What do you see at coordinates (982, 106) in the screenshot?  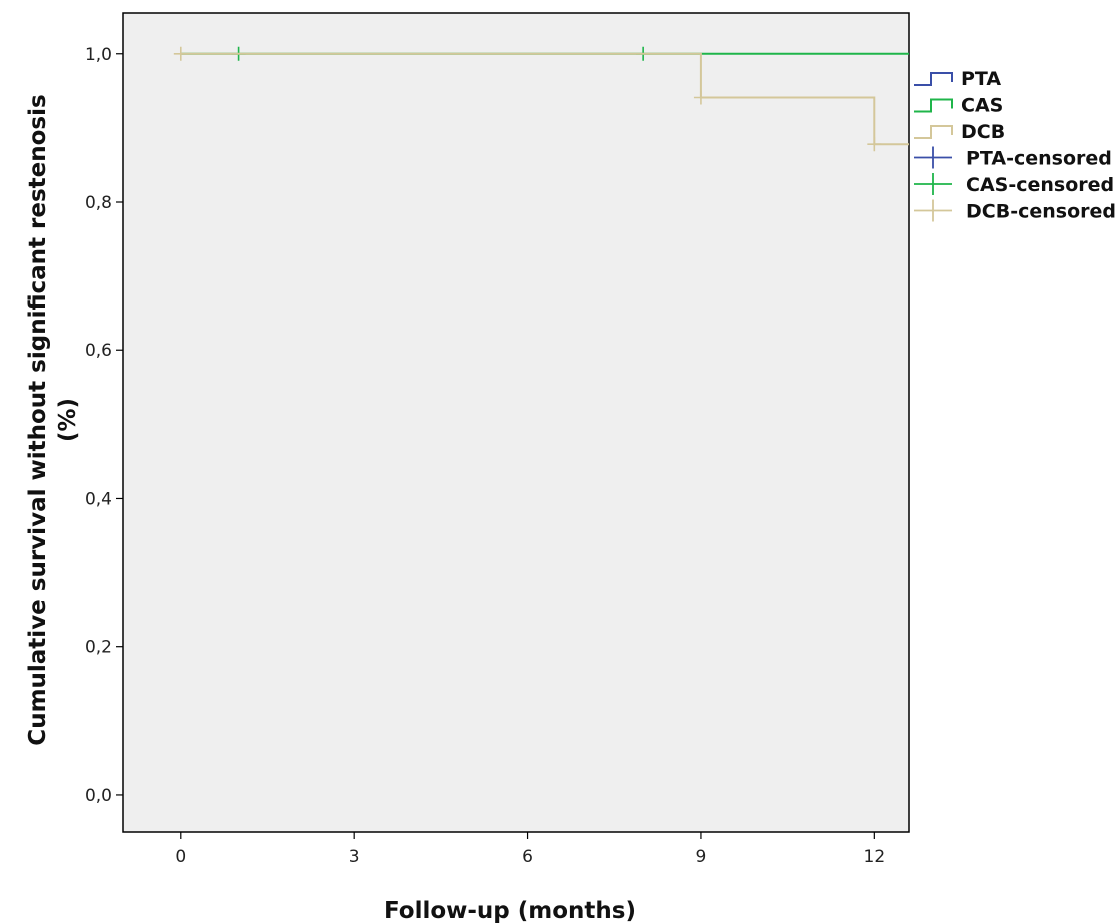 I see `legend-label-cas: CAS` at bounding box center [982, 106].